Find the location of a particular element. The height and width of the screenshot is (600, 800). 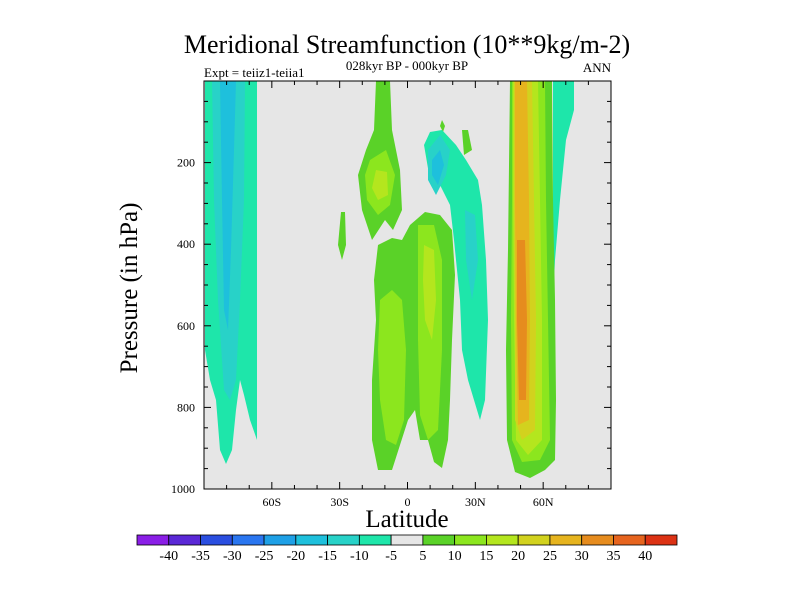

x-tick-label: 60N is located at coordinates (543, 502).